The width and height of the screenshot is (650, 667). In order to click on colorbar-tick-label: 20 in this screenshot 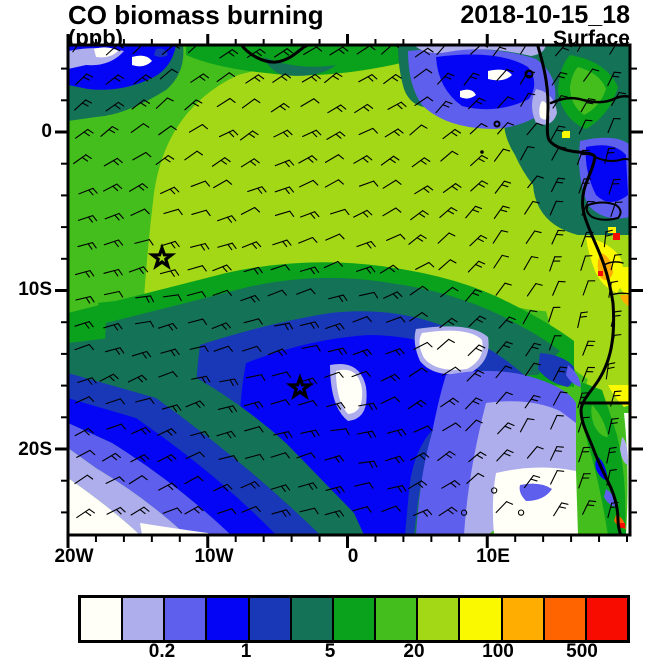, I will do `click(414, 651)`.